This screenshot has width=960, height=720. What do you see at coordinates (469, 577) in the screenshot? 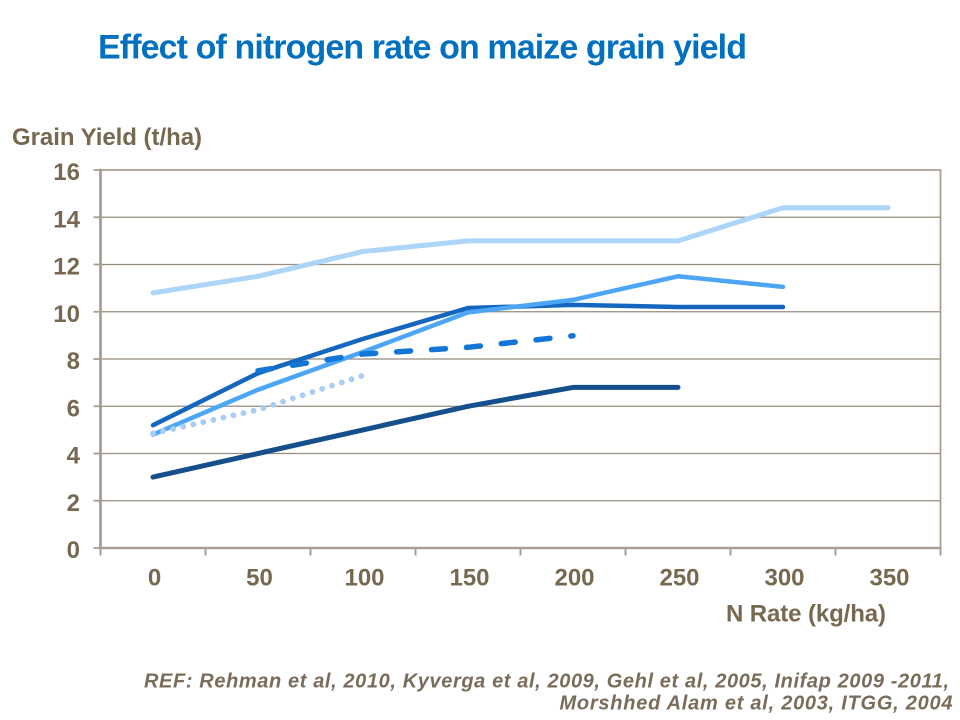
I see `svg-text: 150` at bounding box center [469, 577].